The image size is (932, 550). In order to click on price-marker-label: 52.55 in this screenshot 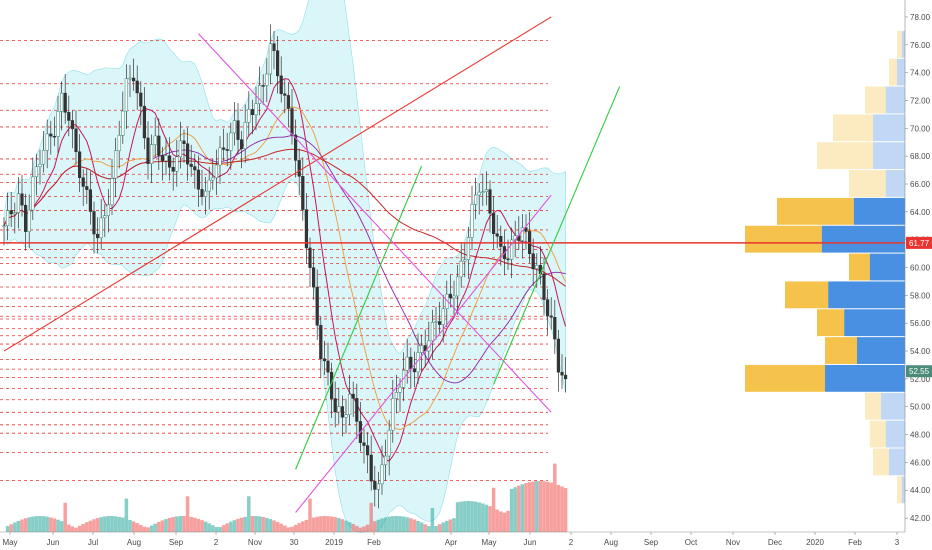, I will do `click(919, 371)`.